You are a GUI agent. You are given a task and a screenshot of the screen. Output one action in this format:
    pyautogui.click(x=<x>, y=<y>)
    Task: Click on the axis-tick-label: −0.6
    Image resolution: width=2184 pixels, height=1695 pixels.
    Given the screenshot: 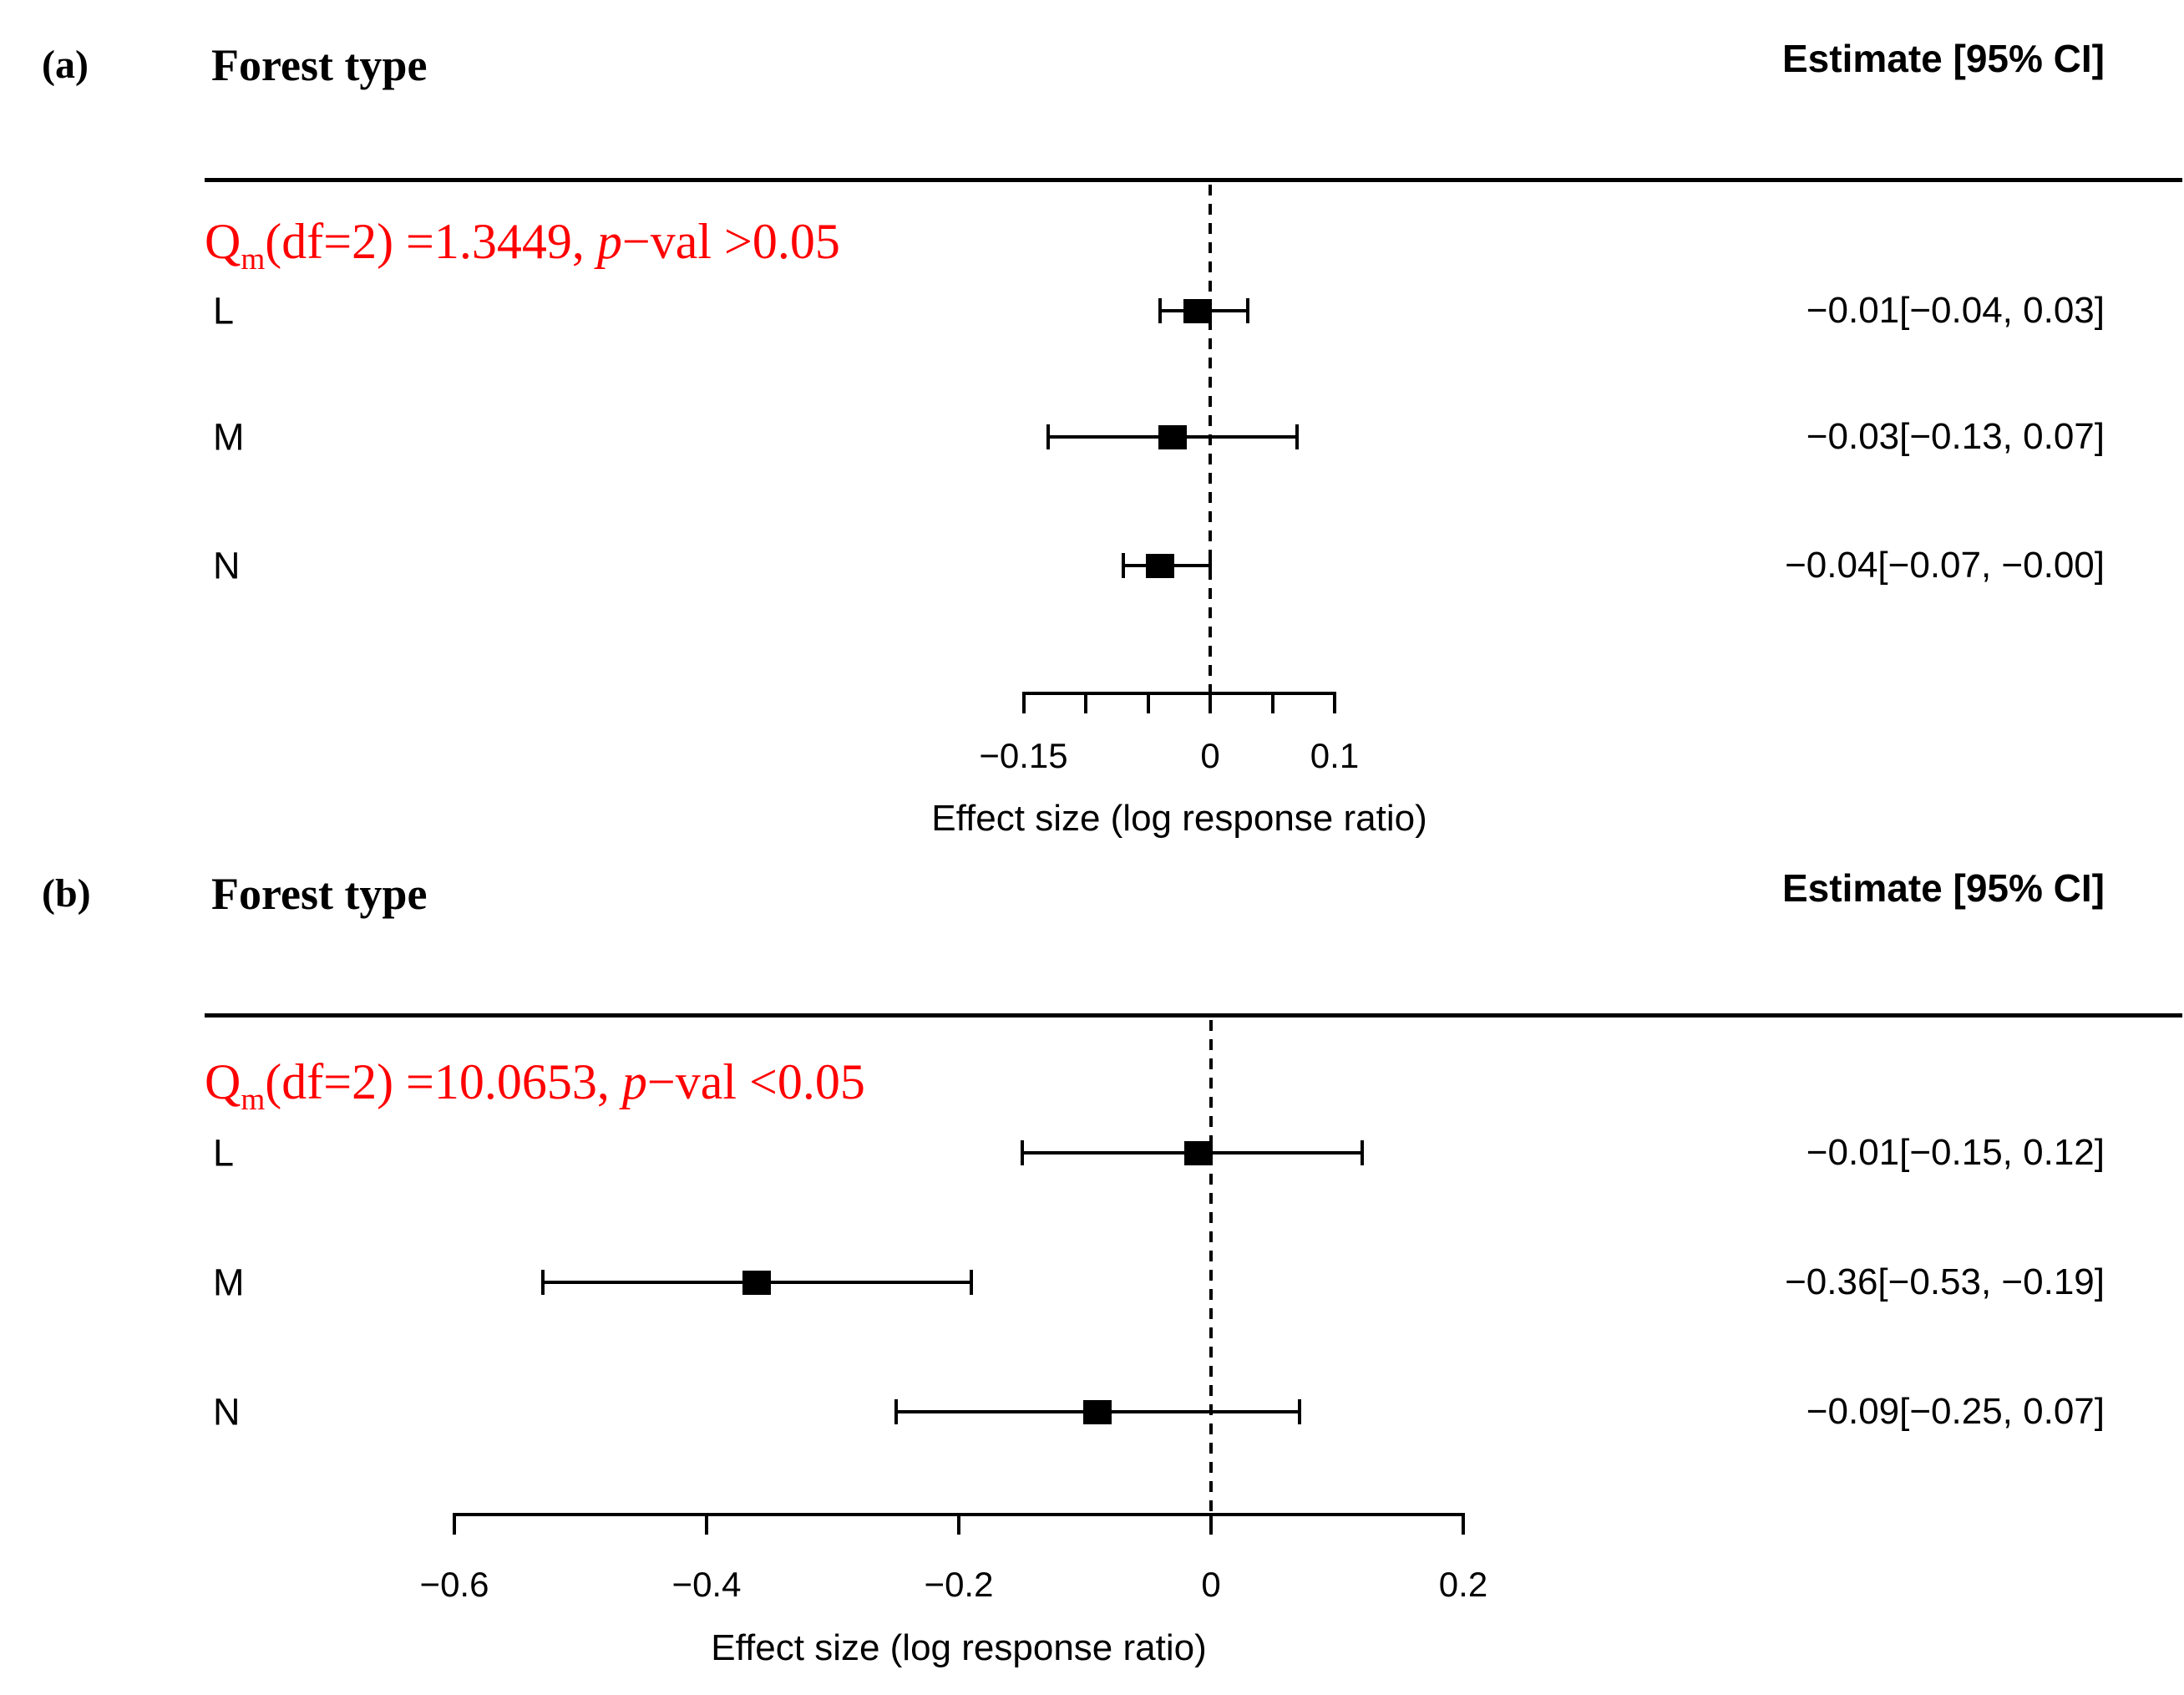 What is the action you would take?
    pyautogui.click(x=454, y=1584)
    